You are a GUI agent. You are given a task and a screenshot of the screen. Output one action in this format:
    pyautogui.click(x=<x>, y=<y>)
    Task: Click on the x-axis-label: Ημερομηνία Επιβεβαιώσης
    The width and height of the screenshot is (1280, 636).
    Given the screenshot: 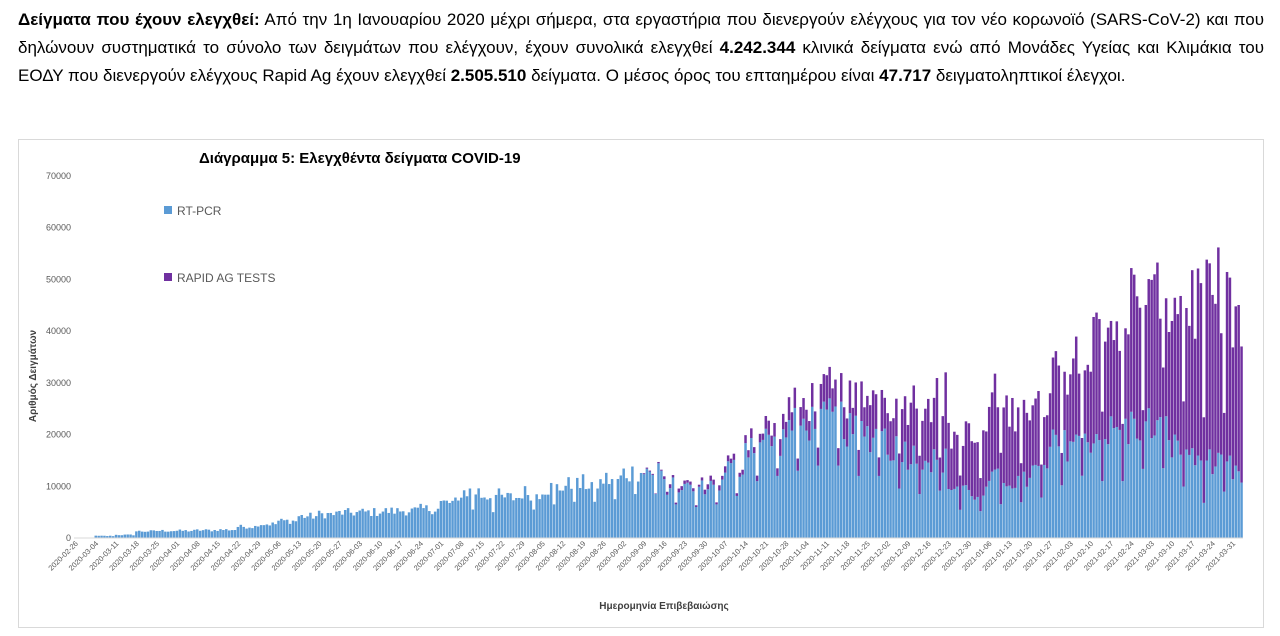 What is the action you would take?
    pyautogui.click(x=663, y=606)
    